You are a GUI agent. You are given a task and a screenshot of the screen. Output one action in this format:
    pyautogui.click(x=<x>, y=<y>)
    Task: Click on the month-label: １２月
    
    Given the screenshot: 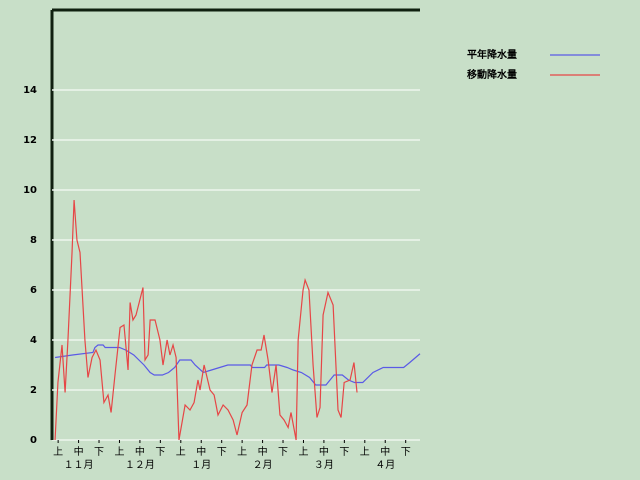 What is the action you would take?
    pyautogui.click(x=140, y=465)
    